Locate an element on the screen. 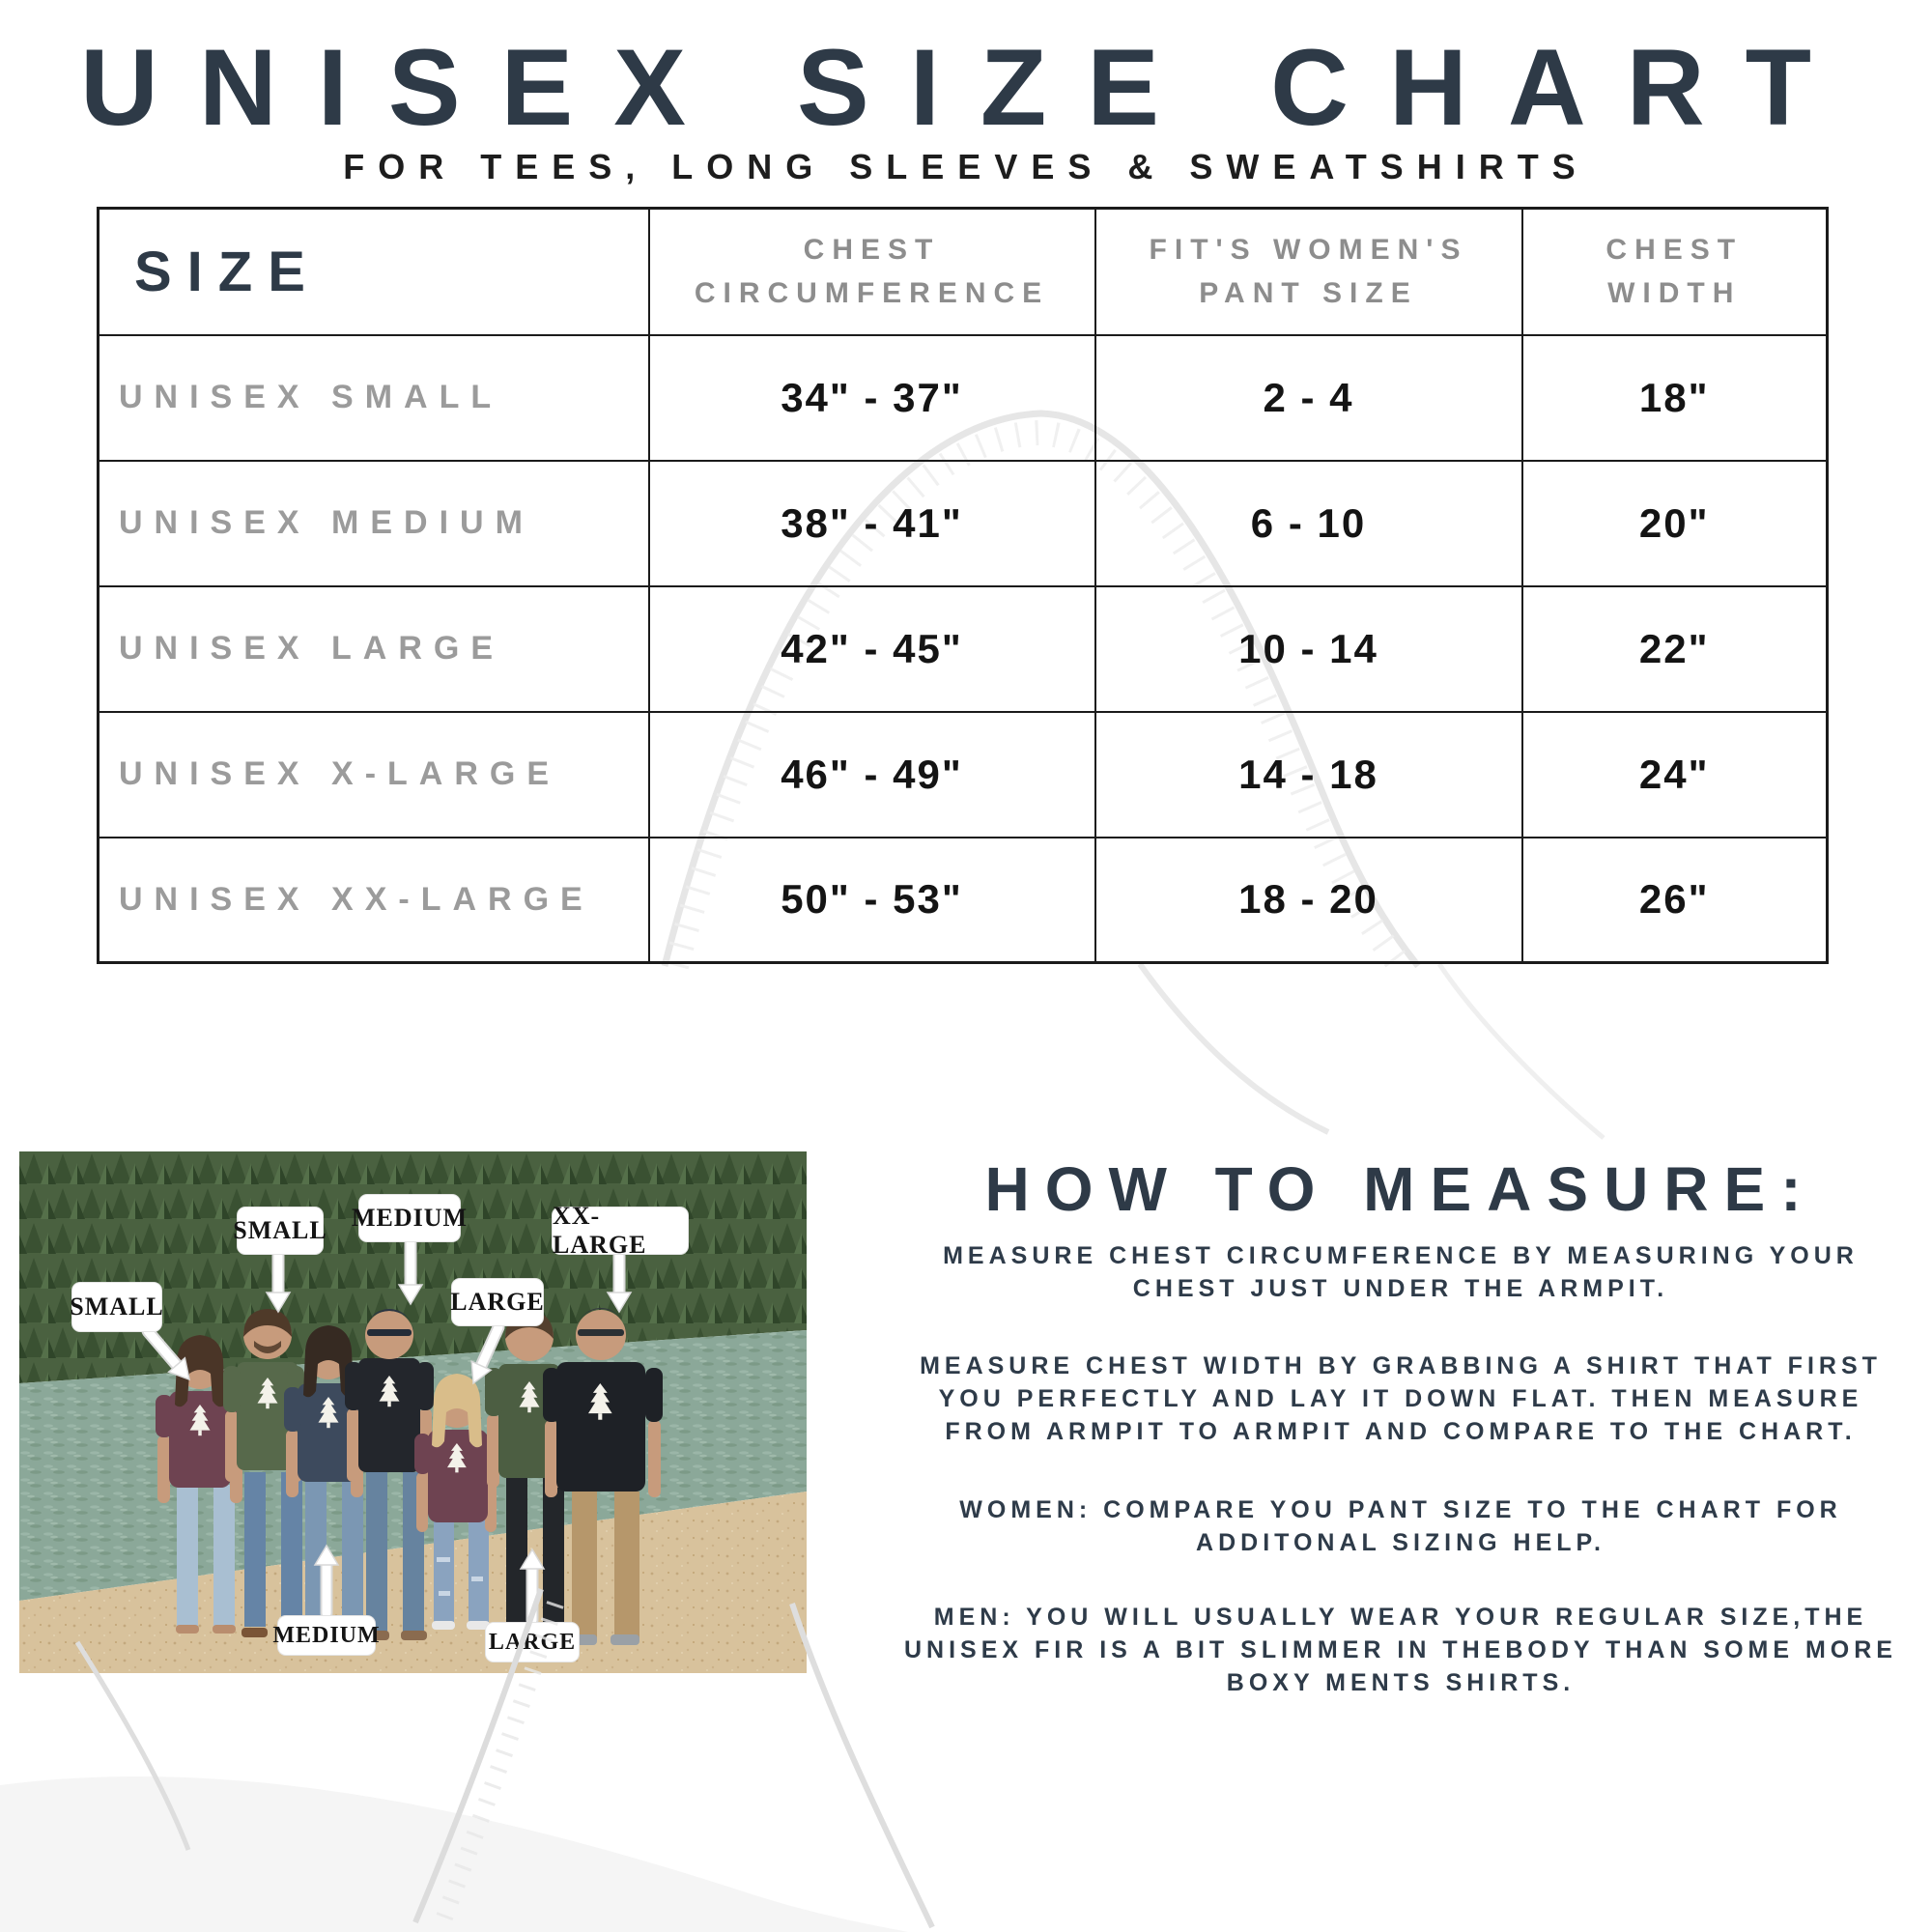 Image resolution: width=1932 pixels, height=1932 pixels. cell-pant-size: 10 - 14 is located at coordinates (1308, 648).